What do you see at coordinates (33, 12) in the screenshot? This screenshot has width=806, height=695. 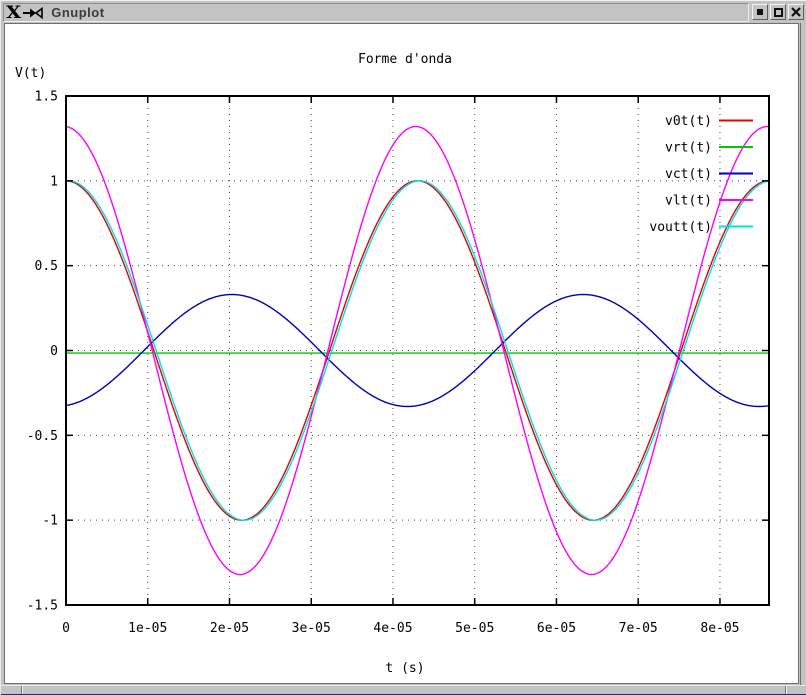 I see `sticky-pin-icon` at bounding box center [33, 12].